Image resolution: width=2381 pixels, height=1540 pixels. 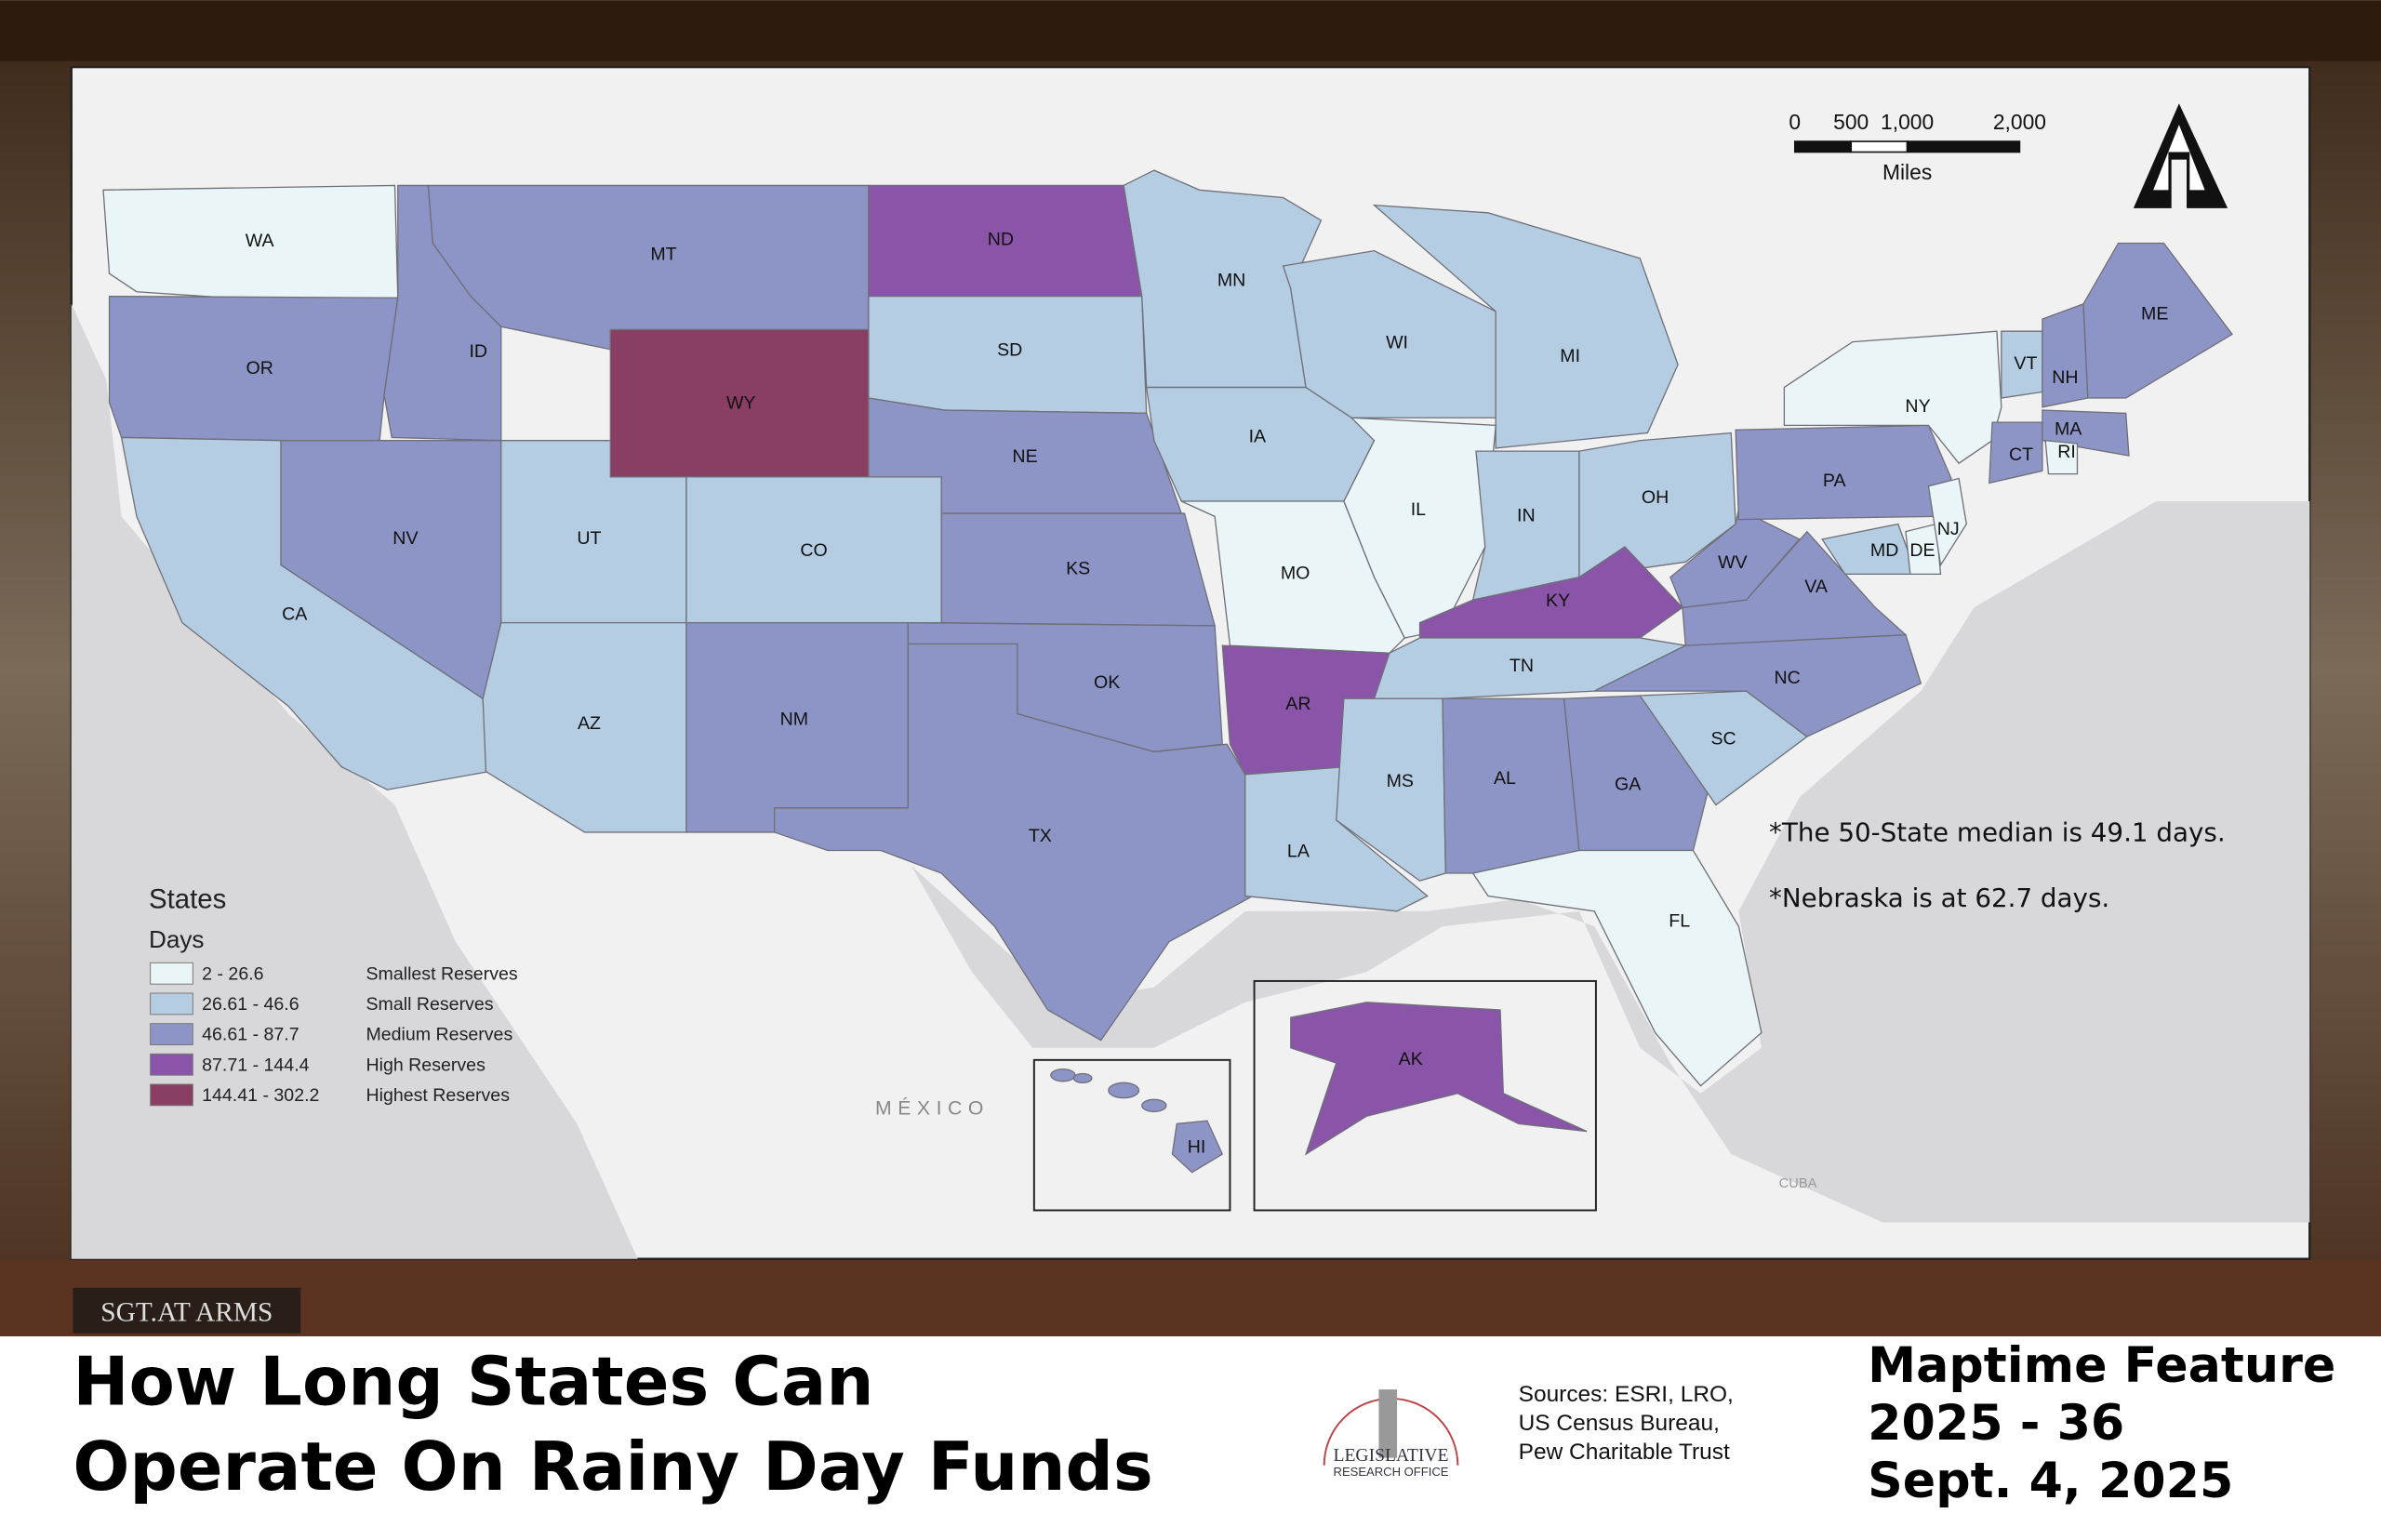 What do you see at coordinates (354, 781) in the screenshot?
I see `pacific-ocean` at bounding box center [354, 781].